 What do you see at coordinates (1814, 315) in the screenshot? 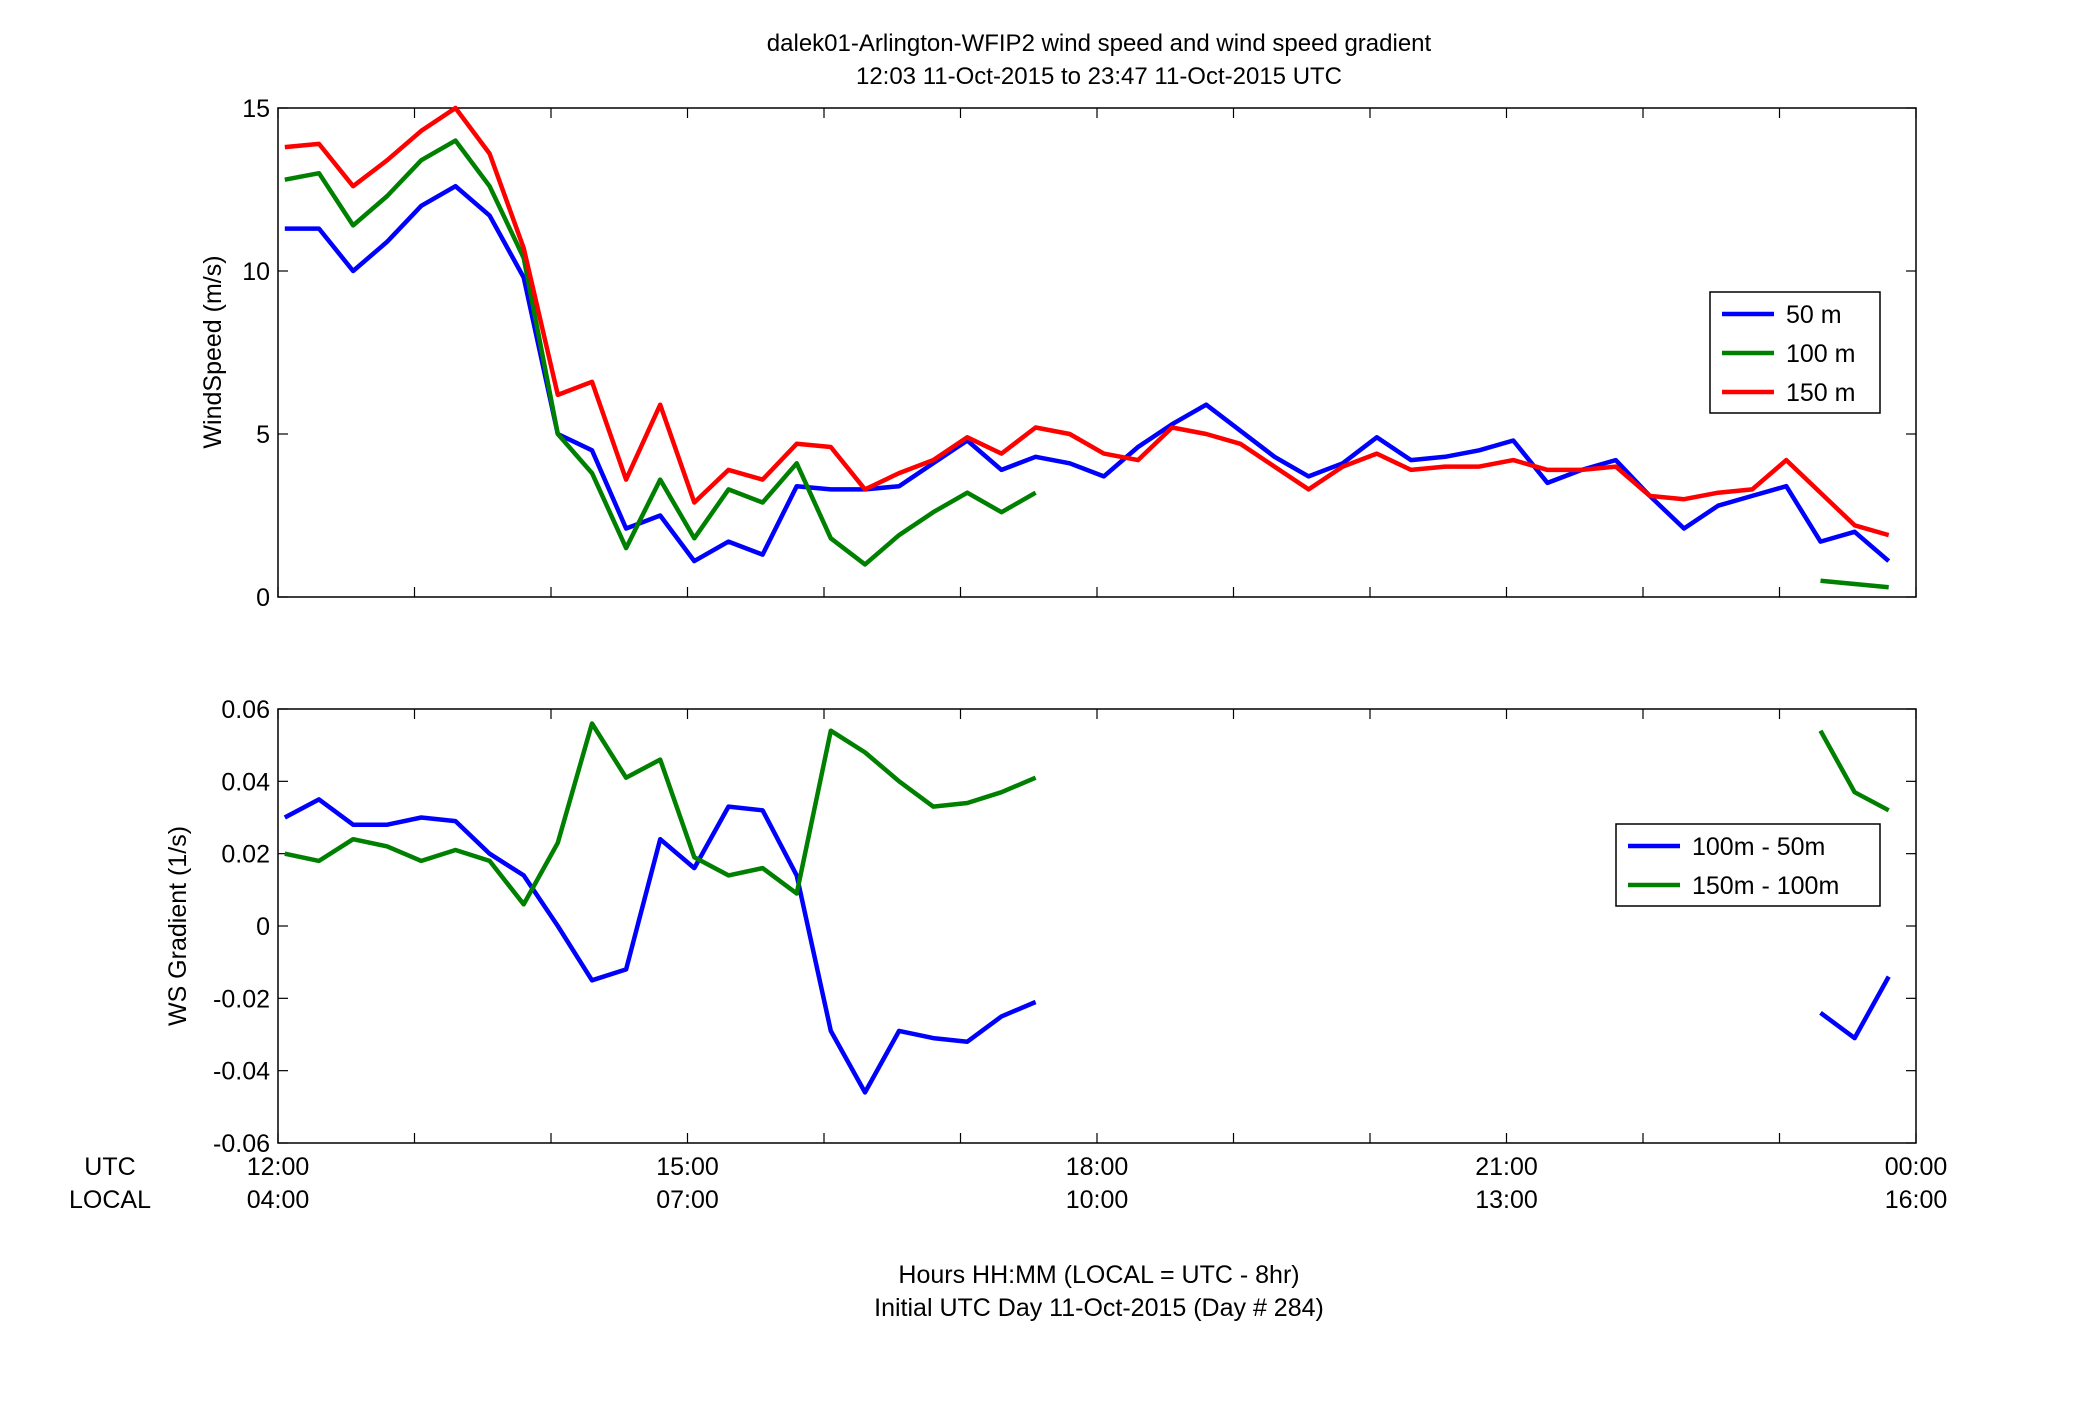
I see `legend-label: 50 m` at bounding box center [1814, 315].